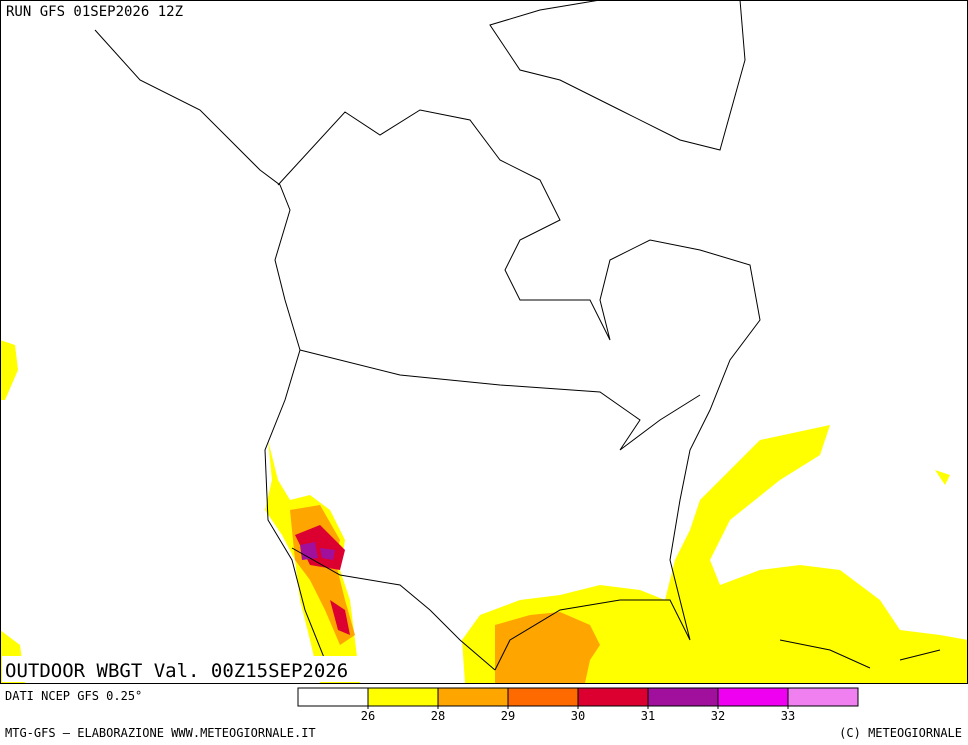 The image size is (968, 745). Describe the element at coordinates (508, 716) in the screenshot. I see `legend-tick-label: 29` at that location.